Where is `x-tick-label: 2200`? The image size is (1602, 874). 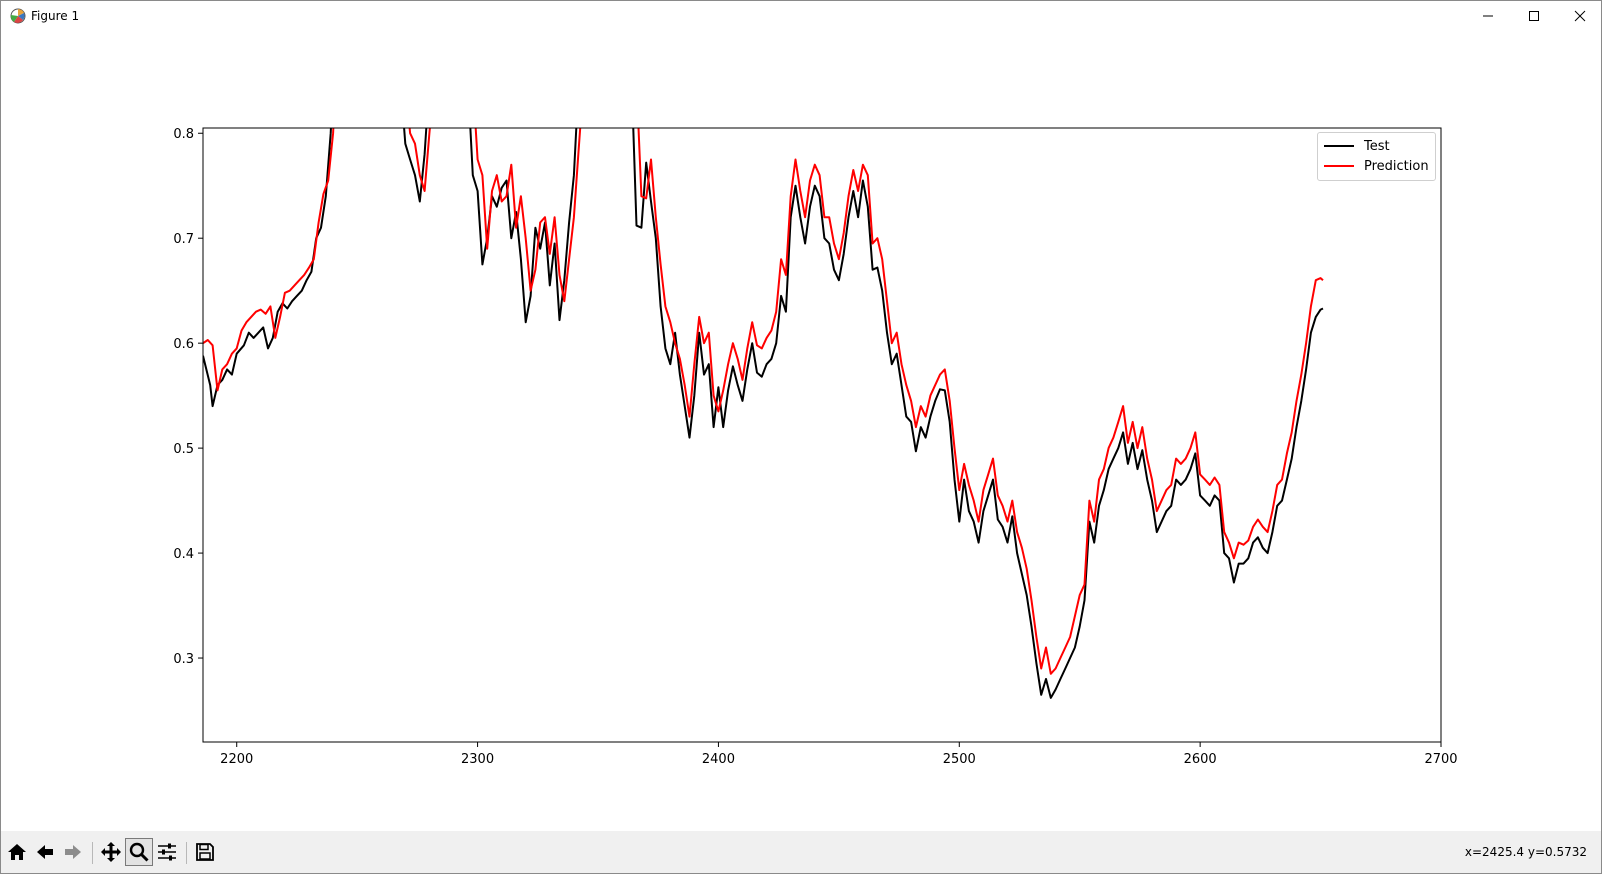 x-tick-label: 2200 is located at coordinates (236, 759).